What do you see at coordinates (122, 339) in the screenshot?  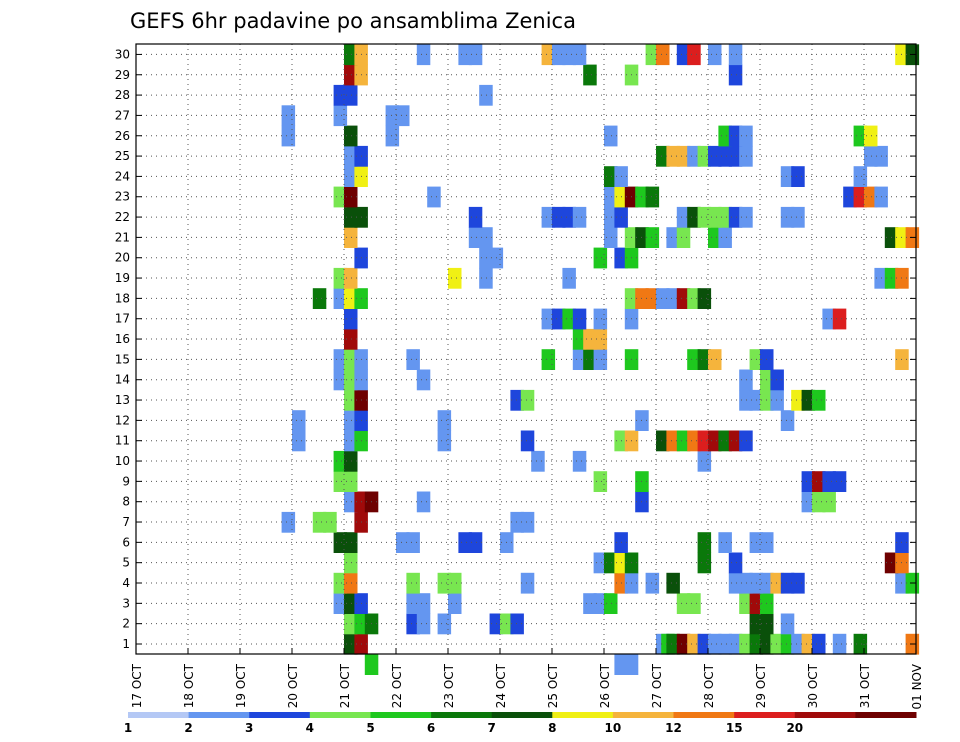 I see `y-tick-label: 16` at bounding box center [122, 339].